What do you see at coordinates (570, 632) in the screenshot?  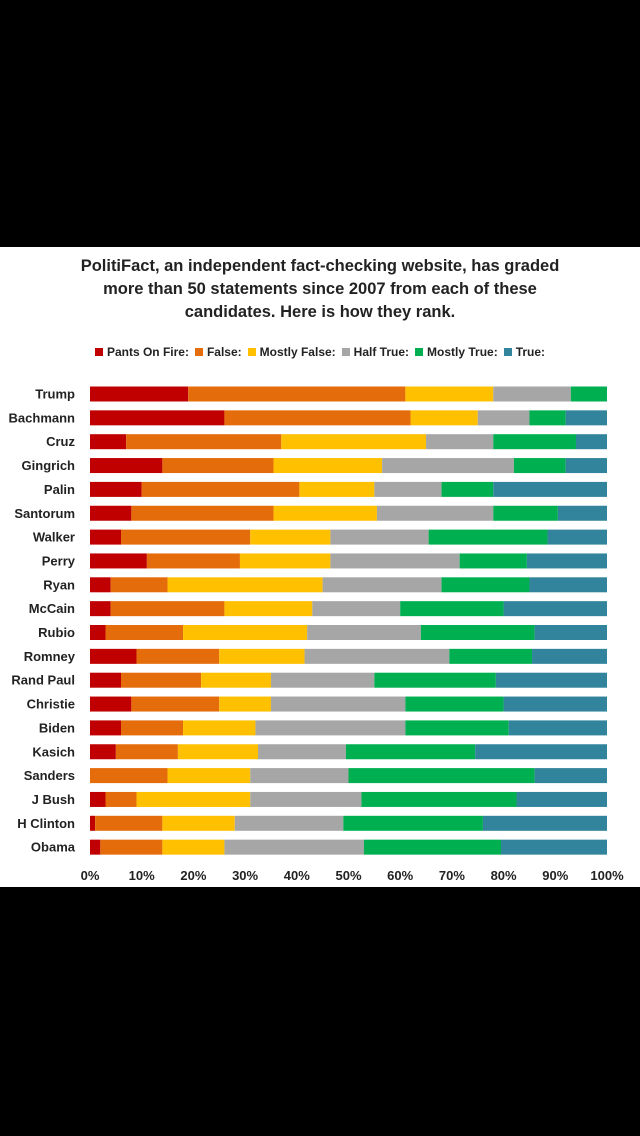 I see `bar-rubio-true` at bounding box center [570, 632].